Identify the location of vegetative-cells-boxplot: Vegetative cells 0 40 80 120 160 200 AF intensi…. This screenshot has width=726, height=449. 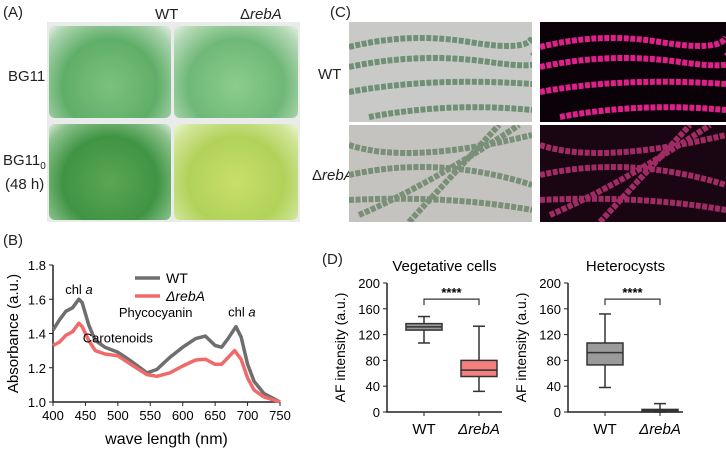
(417, 348).